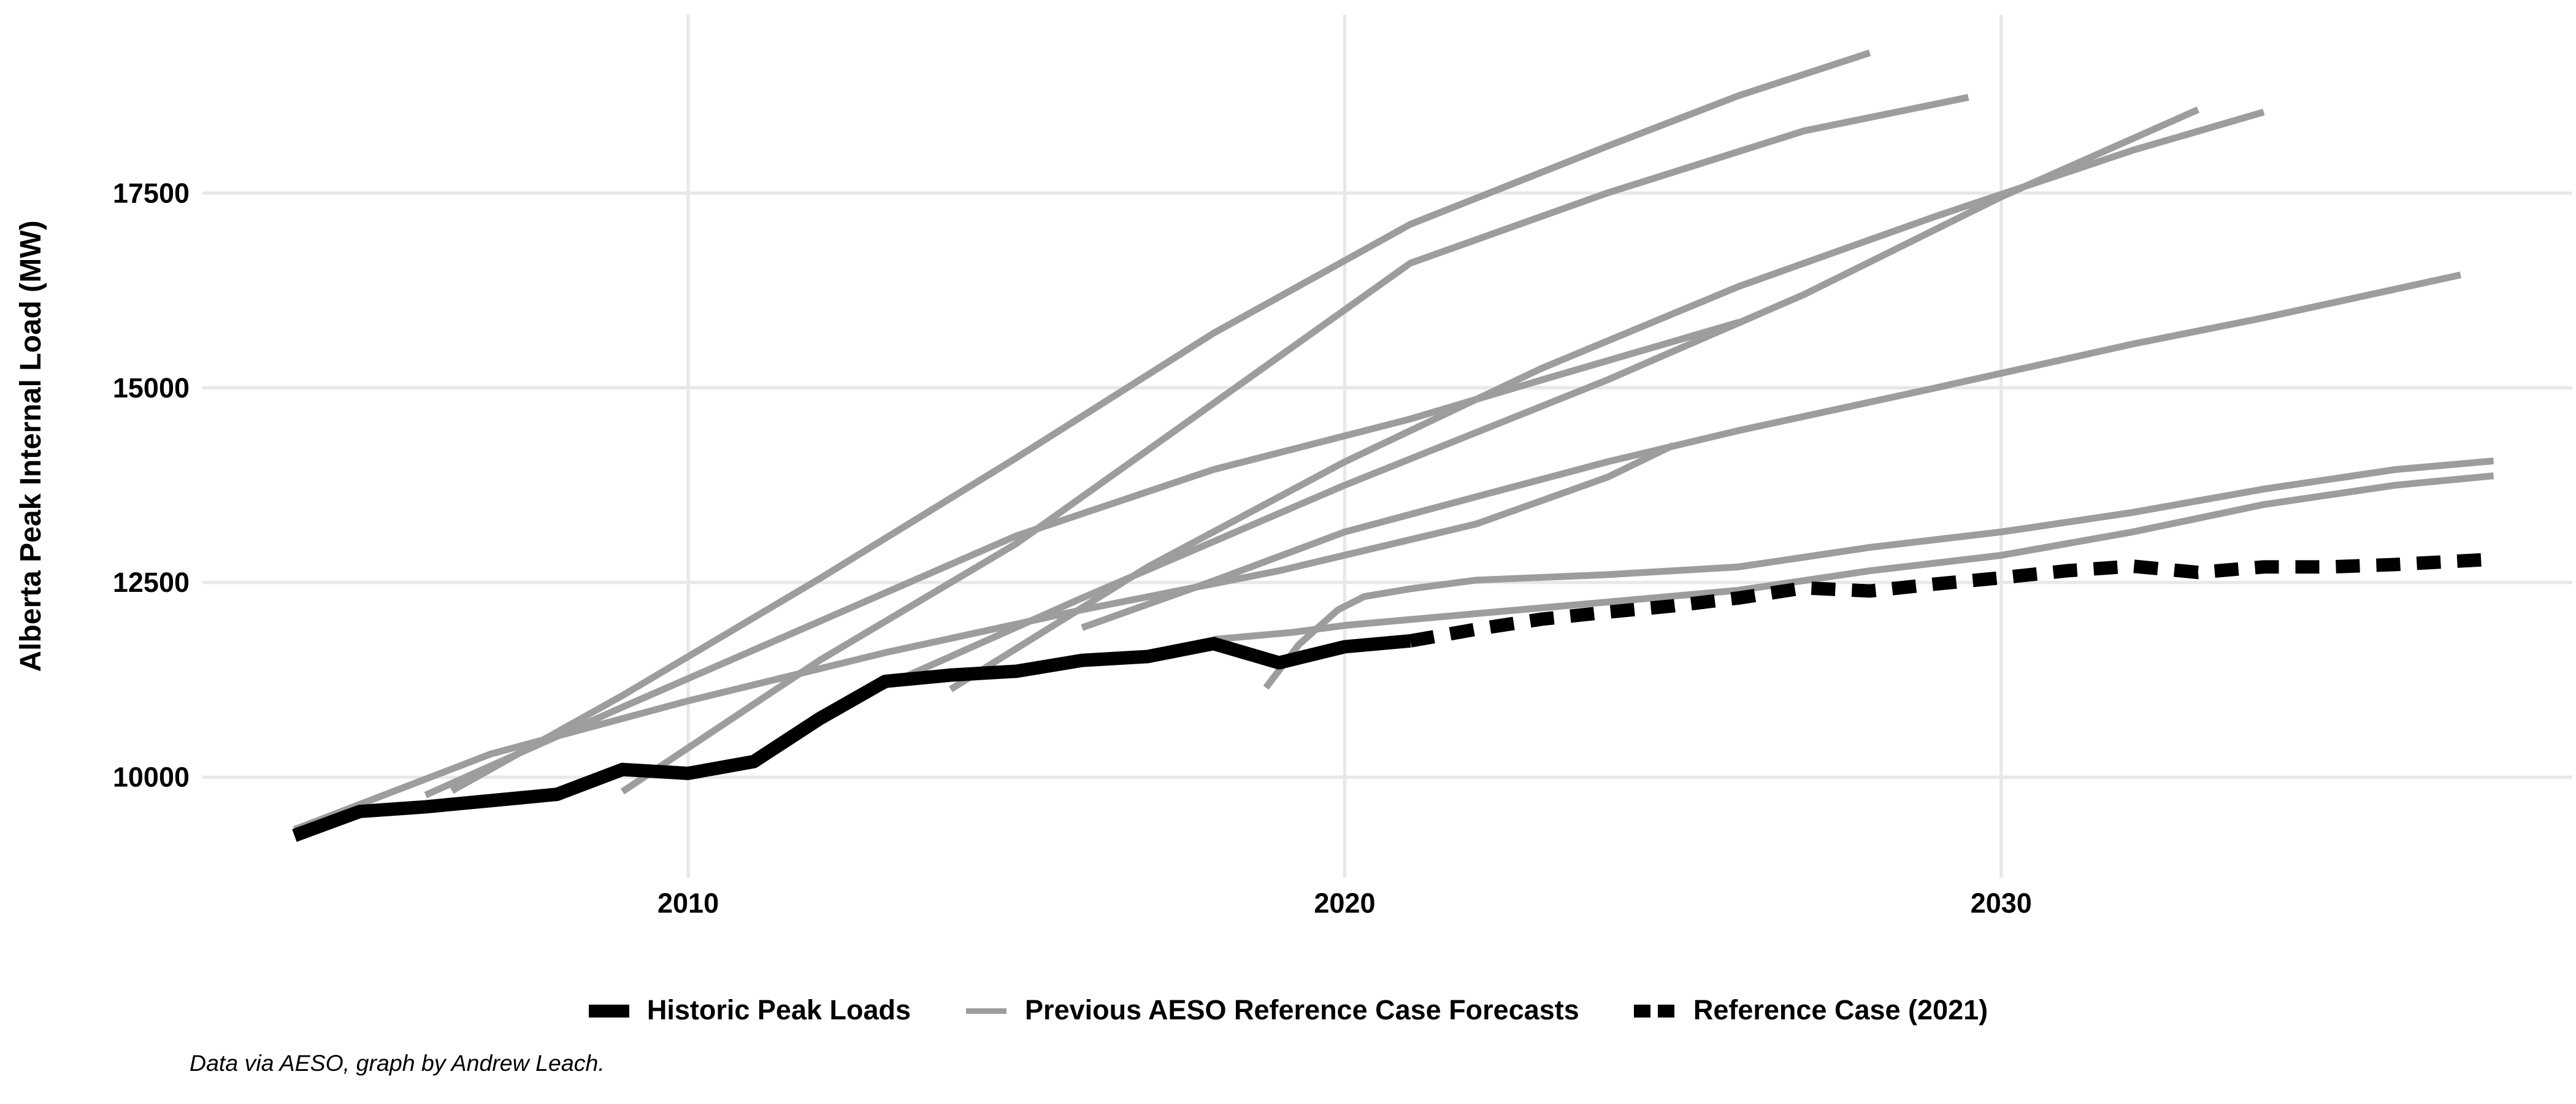 The height and width of the screenshot is (1104, 2576). I want to click on x-axis-tick-label-2020: 2020, so click(1344, 903).